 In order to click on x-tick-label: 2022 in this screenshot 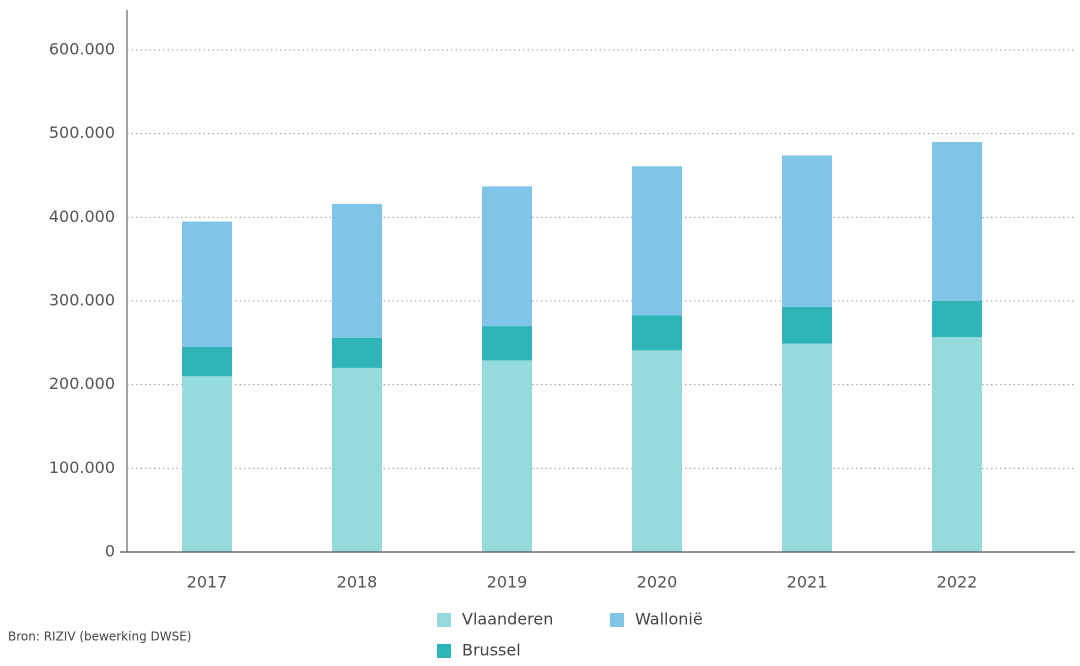, I will do `click(957, 582)`.